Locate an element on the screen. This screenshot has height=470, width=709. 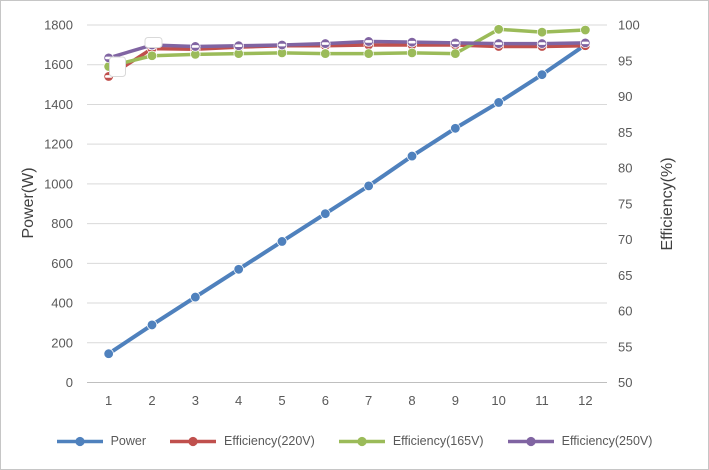
legend-label: Power is located at coordinates (128, 441).